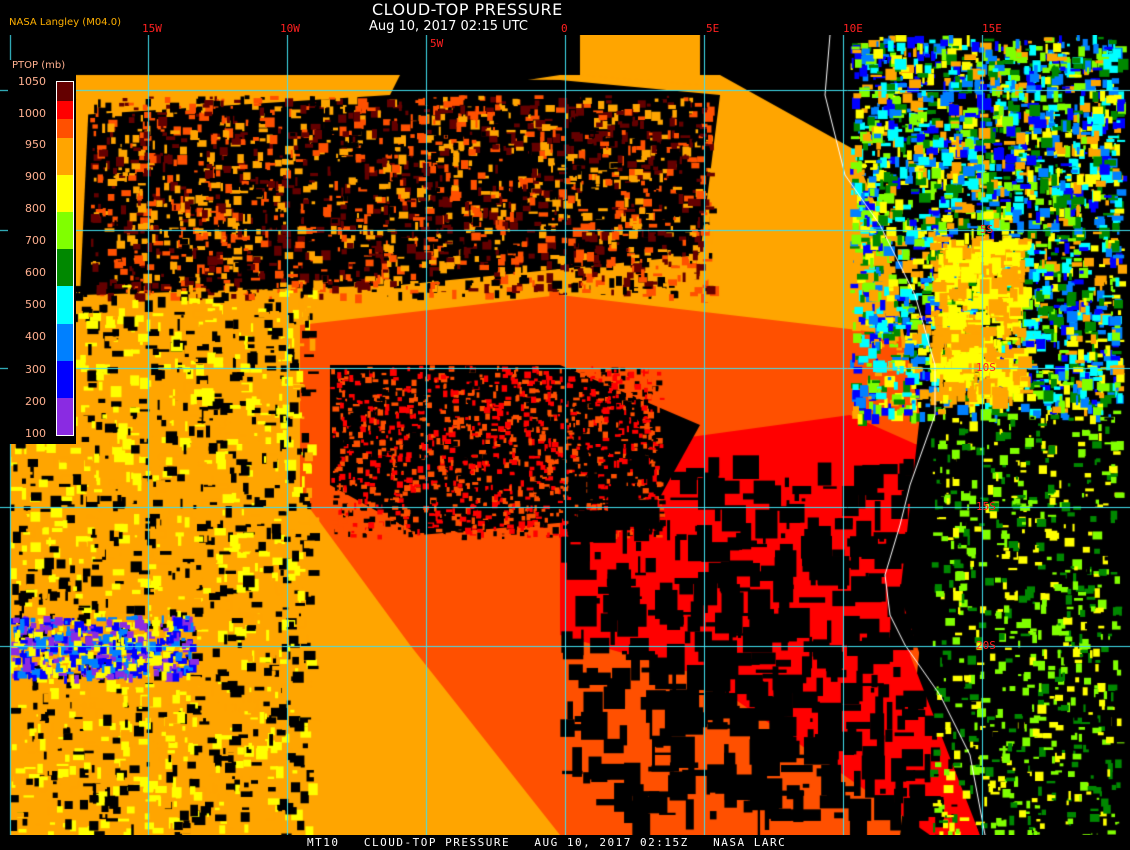 The height and width of the screenshot is (850, 1130). What do you see at coordinates (35, 240) in the screenshot?
I see `legend-tick: 700` at bounding box center [35, 240].